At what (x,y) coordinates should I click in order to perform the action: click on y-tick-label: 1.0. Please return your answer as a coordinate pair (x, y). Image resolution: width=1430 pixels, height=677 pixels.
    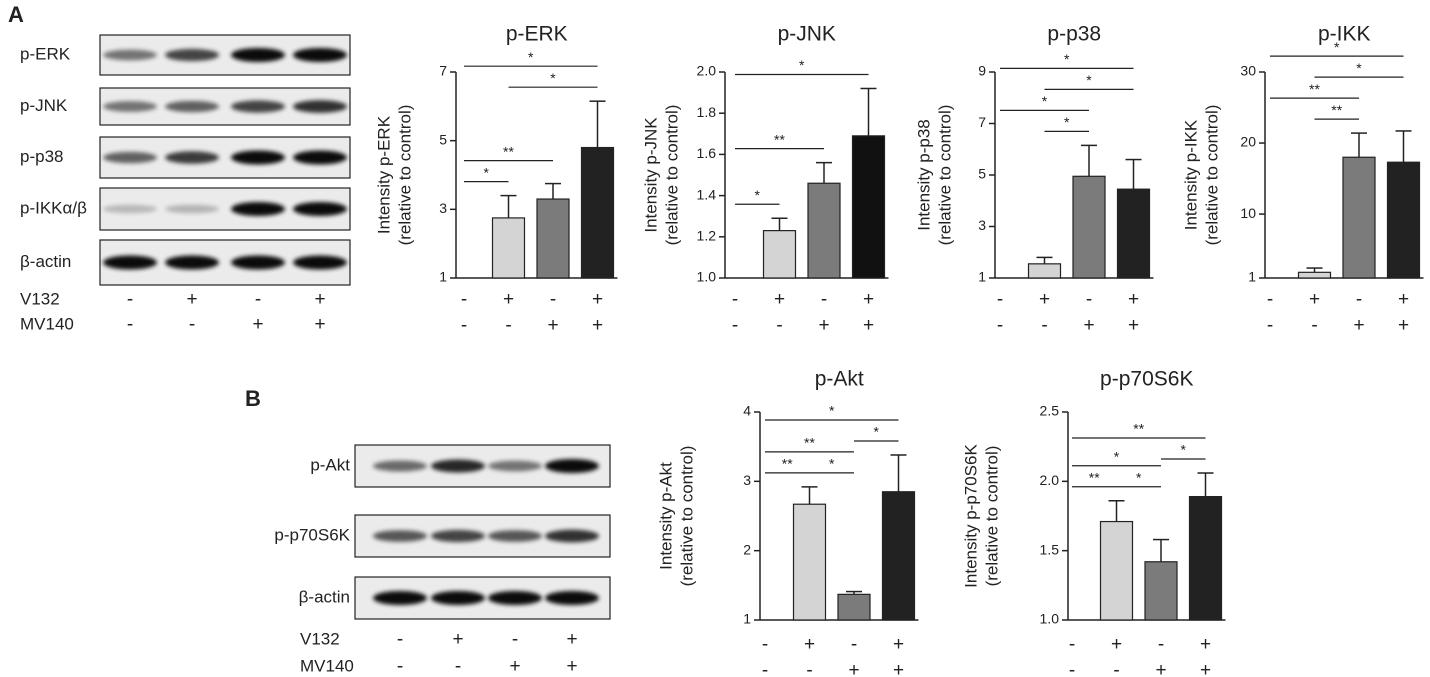
    Looking at the image, I should click on (707, 277).